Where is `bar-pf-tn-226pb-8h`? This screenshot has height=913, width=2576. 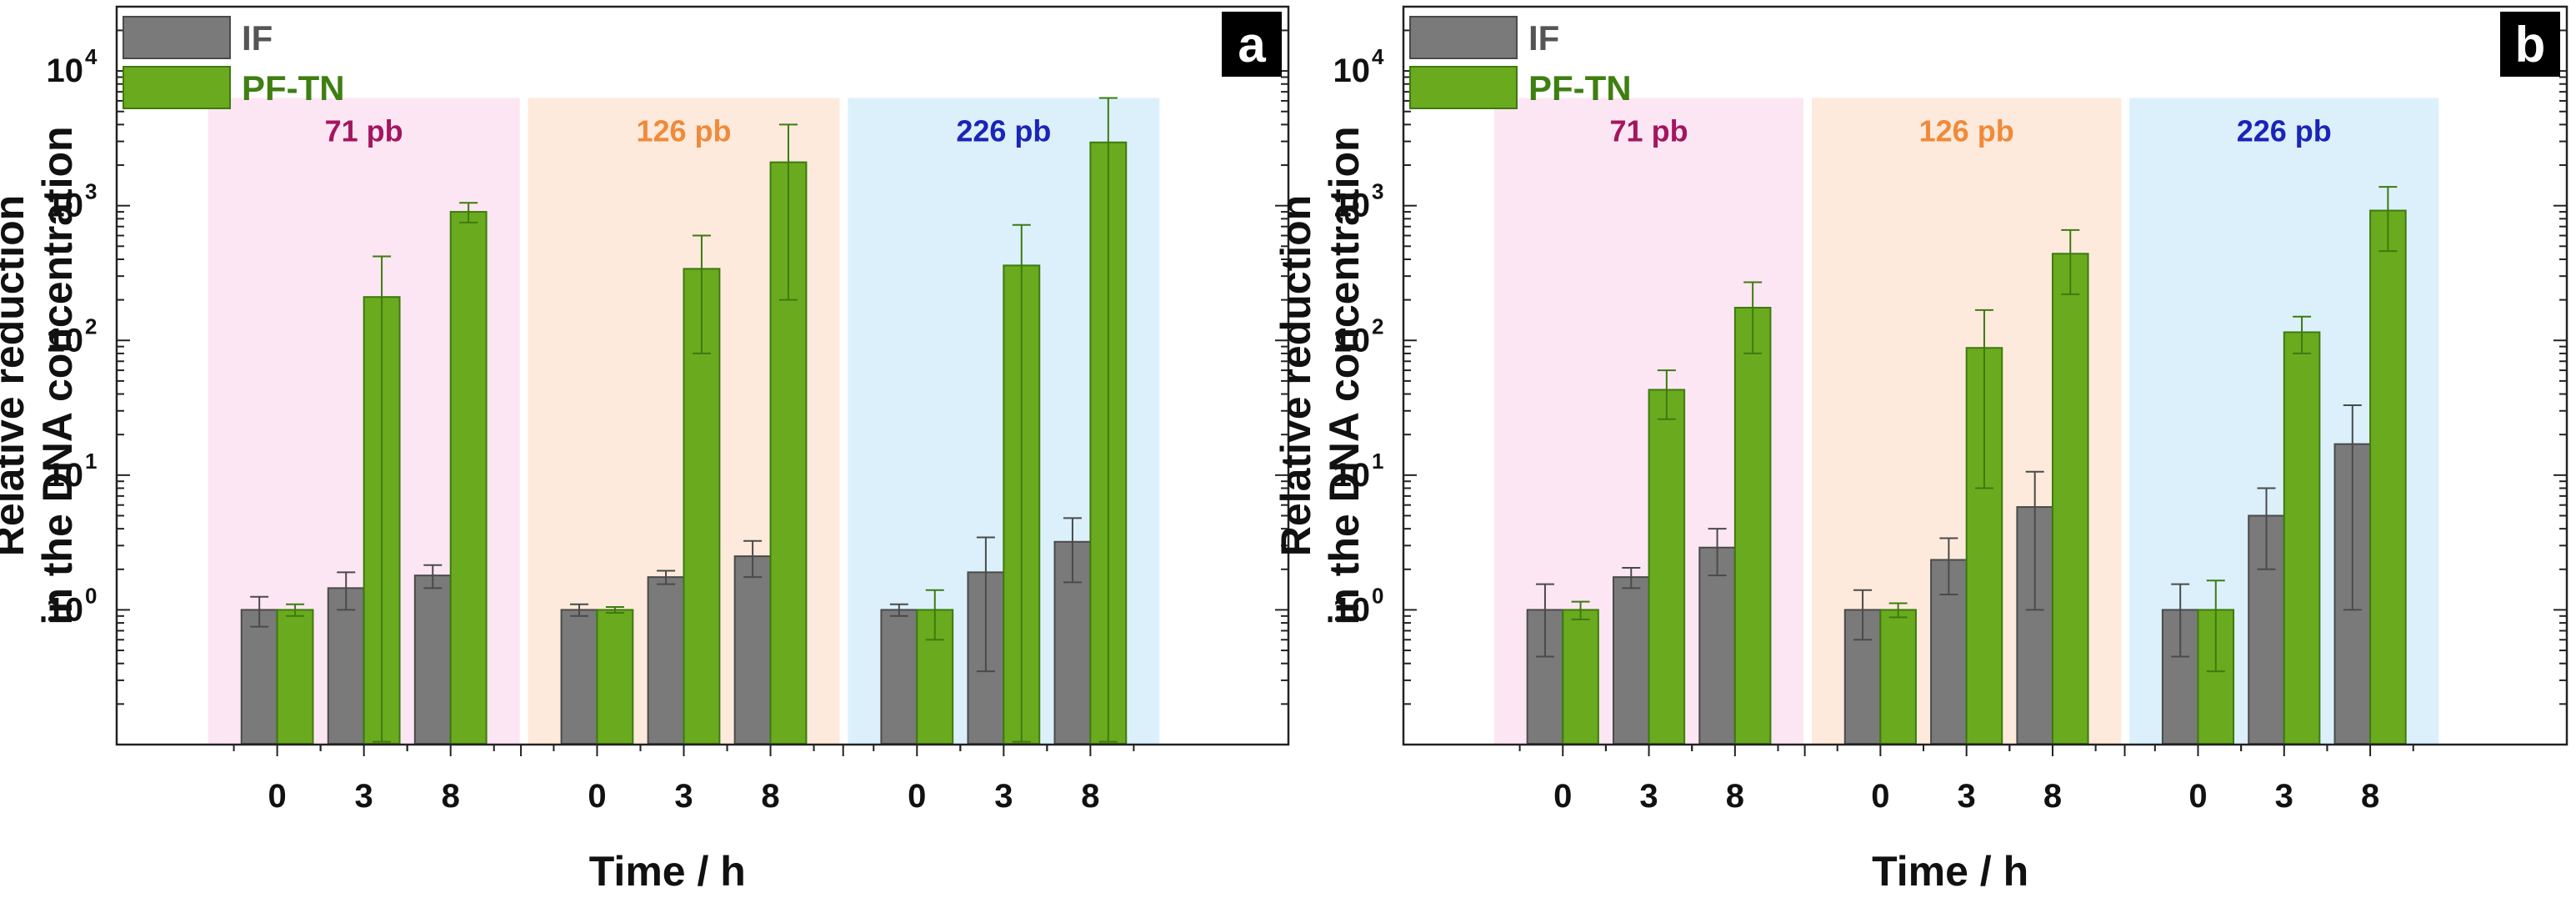 bar-pf-tn-226pb-8h is located at coordinates (2388, 477).